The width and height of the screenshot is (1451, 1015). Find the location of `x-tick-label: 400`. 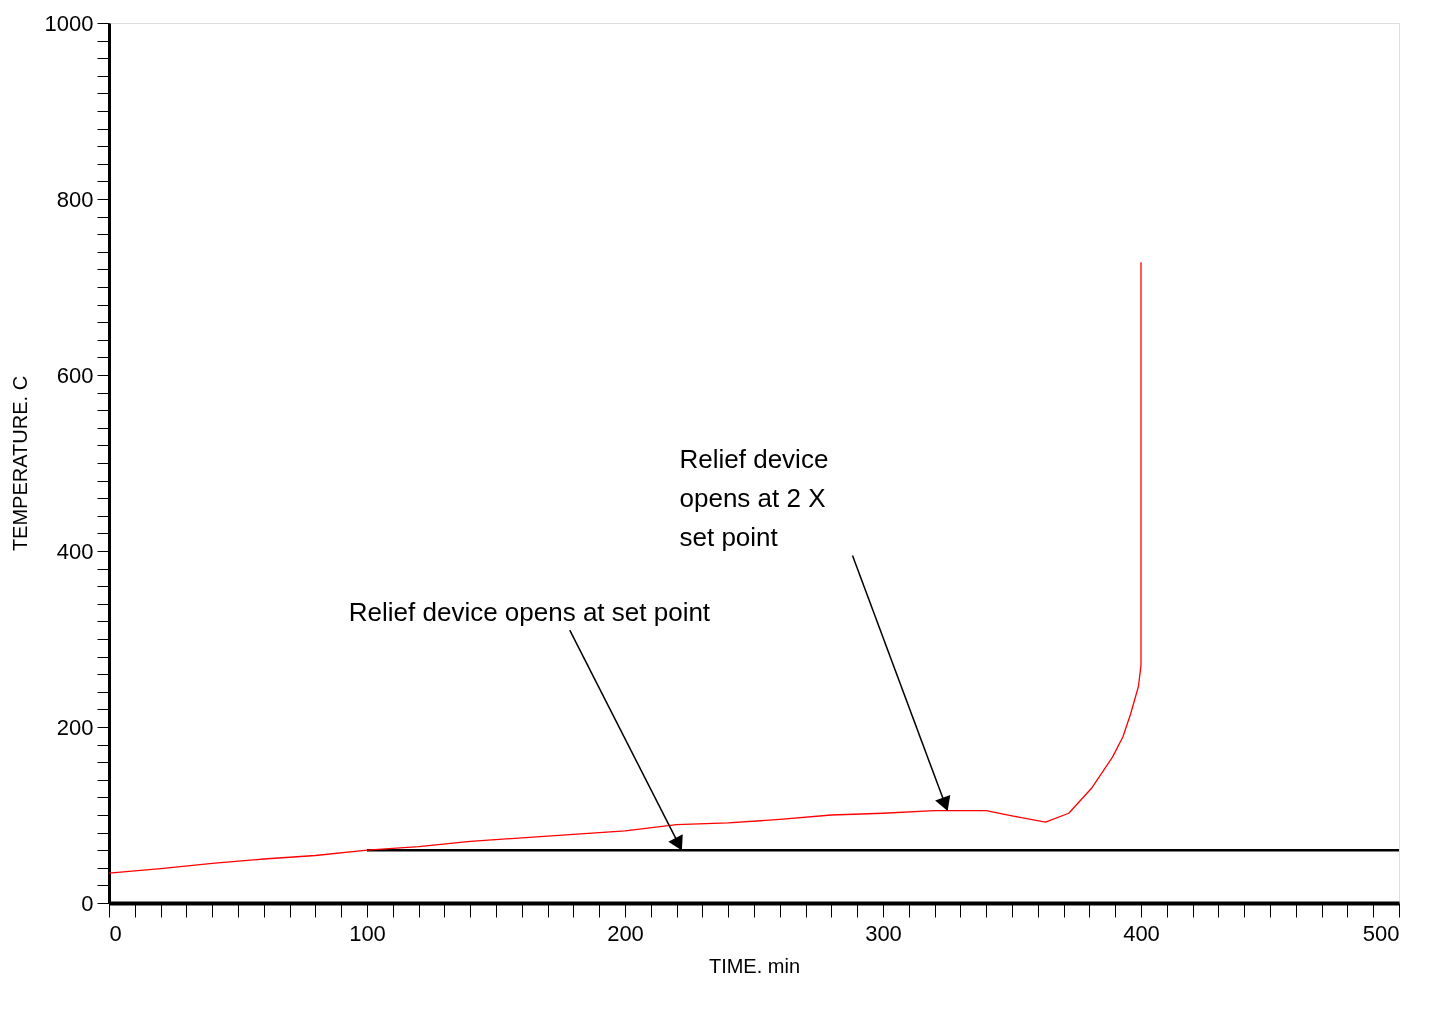

x-tick-label: 400 is located at coordinates (1141, 933).